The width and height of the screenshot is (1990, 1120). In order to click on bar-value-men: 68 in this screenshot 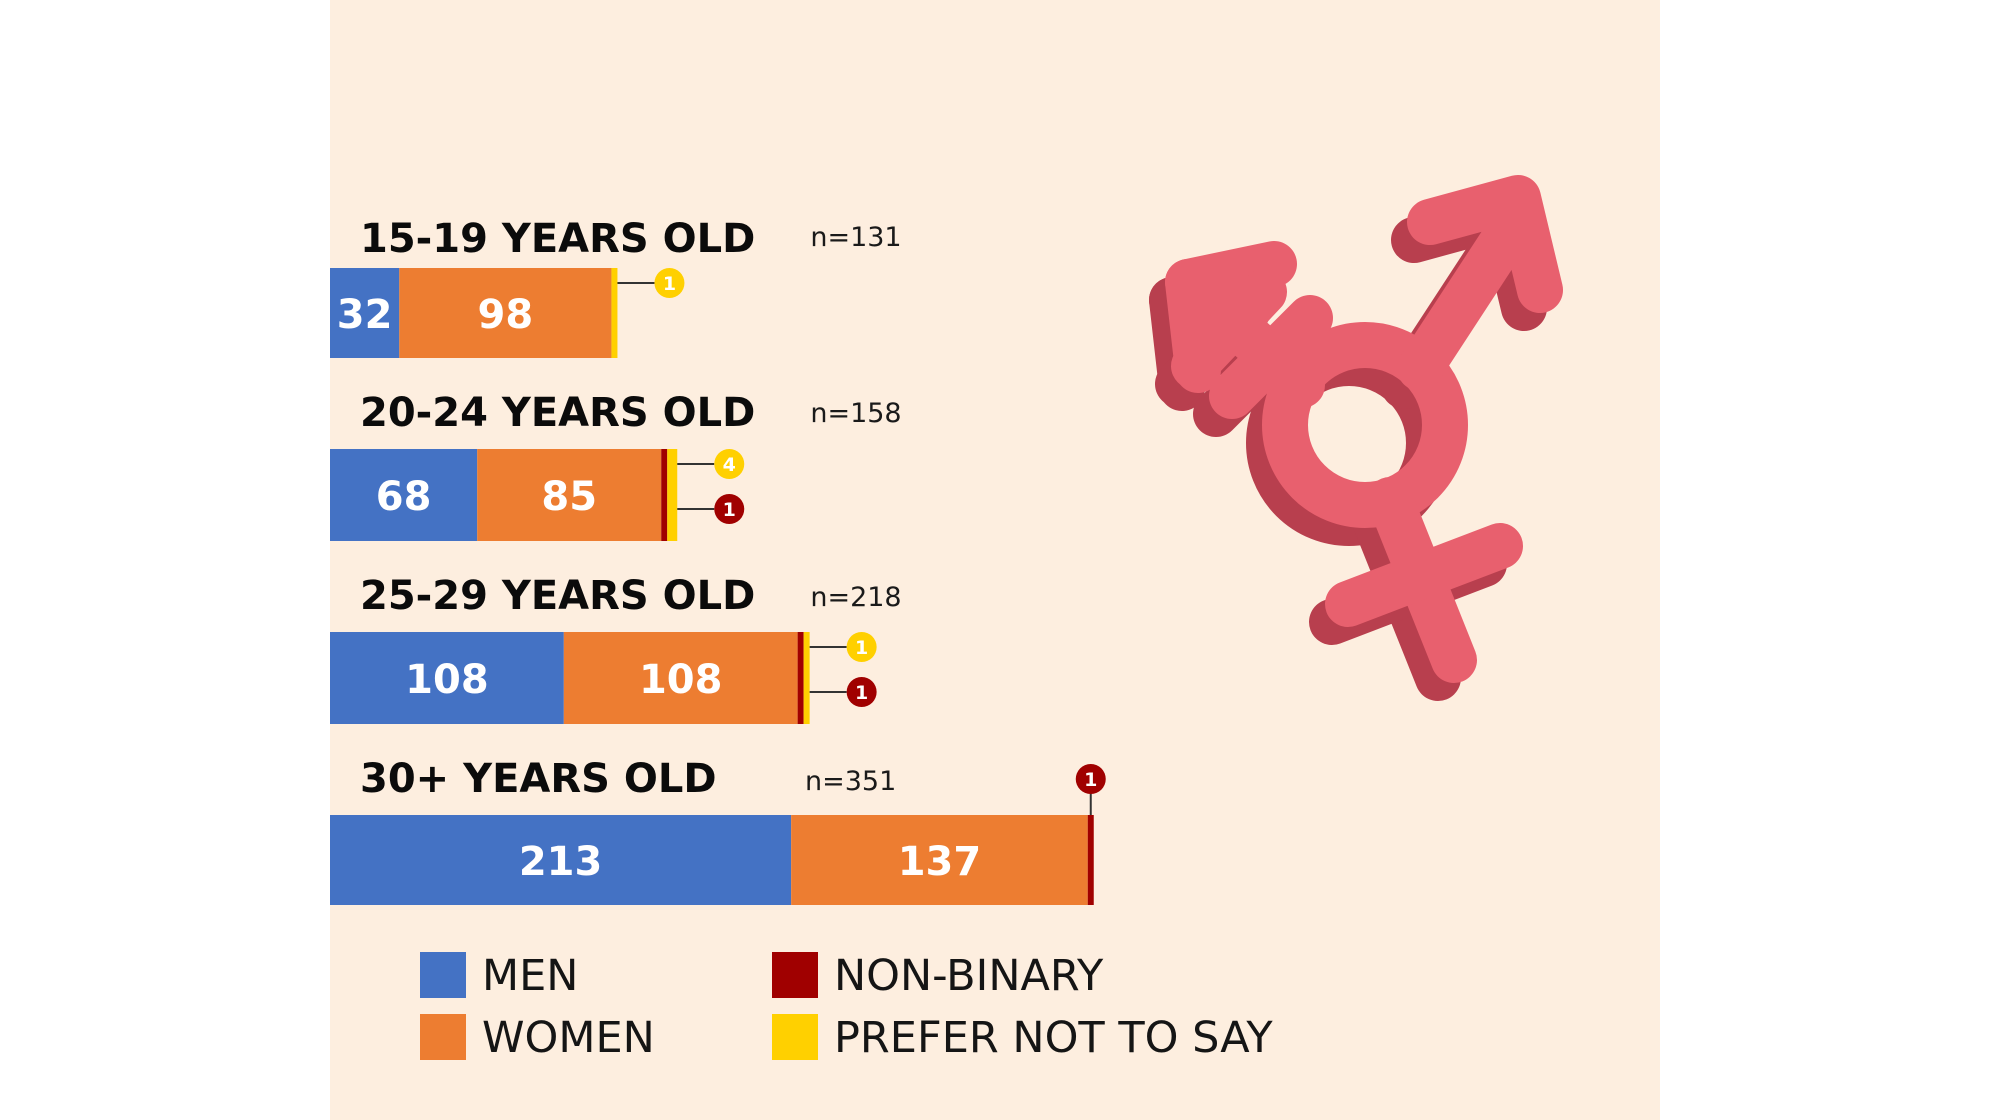, I will do `click(404, 497)`.